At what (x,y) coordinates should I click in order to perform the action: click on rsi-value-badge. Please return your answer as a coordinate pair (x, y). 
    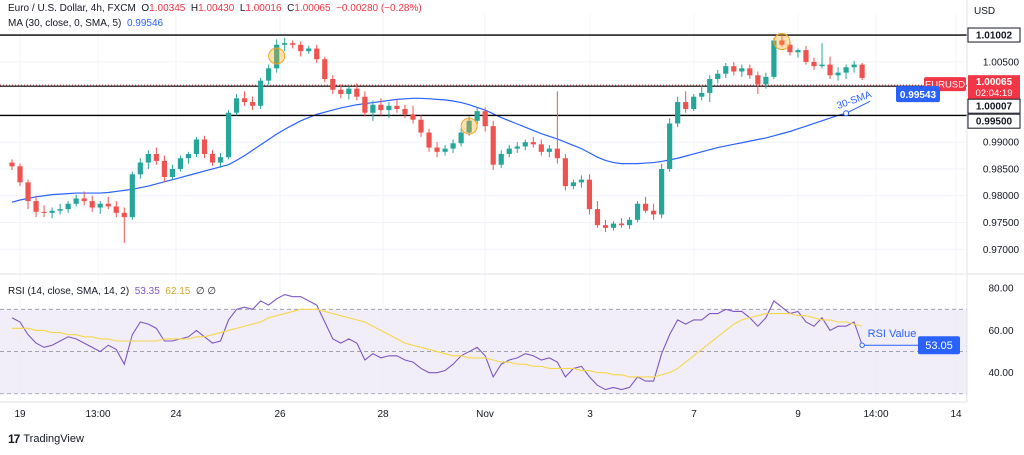
    Looking at the image, I should click on (939, 345).